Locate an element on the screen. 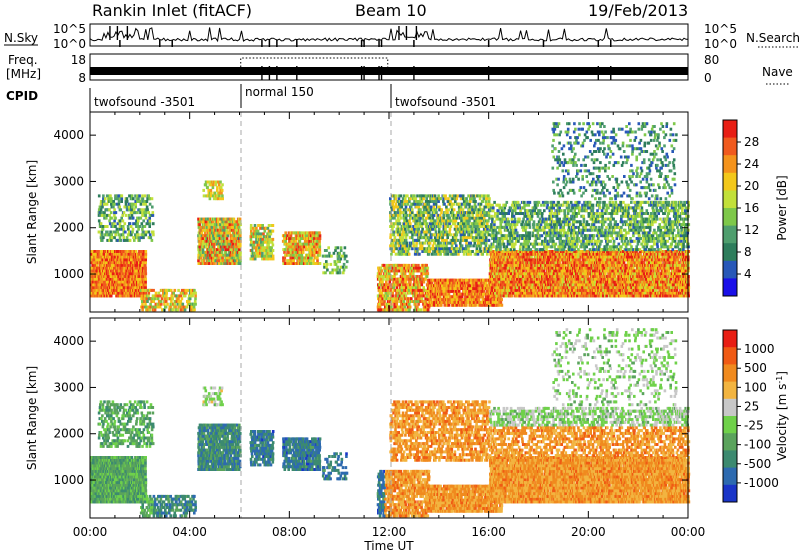 The width and height of the screenshot is (800, 554). power-cell-1934 is located at coordinates (208, 182).